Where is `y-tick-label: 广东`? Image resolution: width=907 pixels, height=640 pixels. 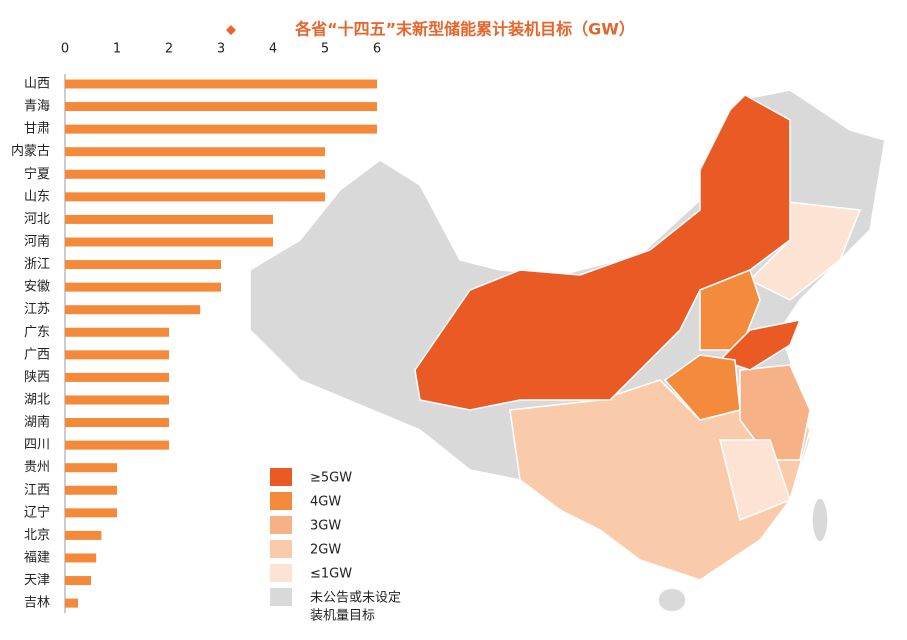
y-tick-label: 广东 is located at coordinates (37, 332).